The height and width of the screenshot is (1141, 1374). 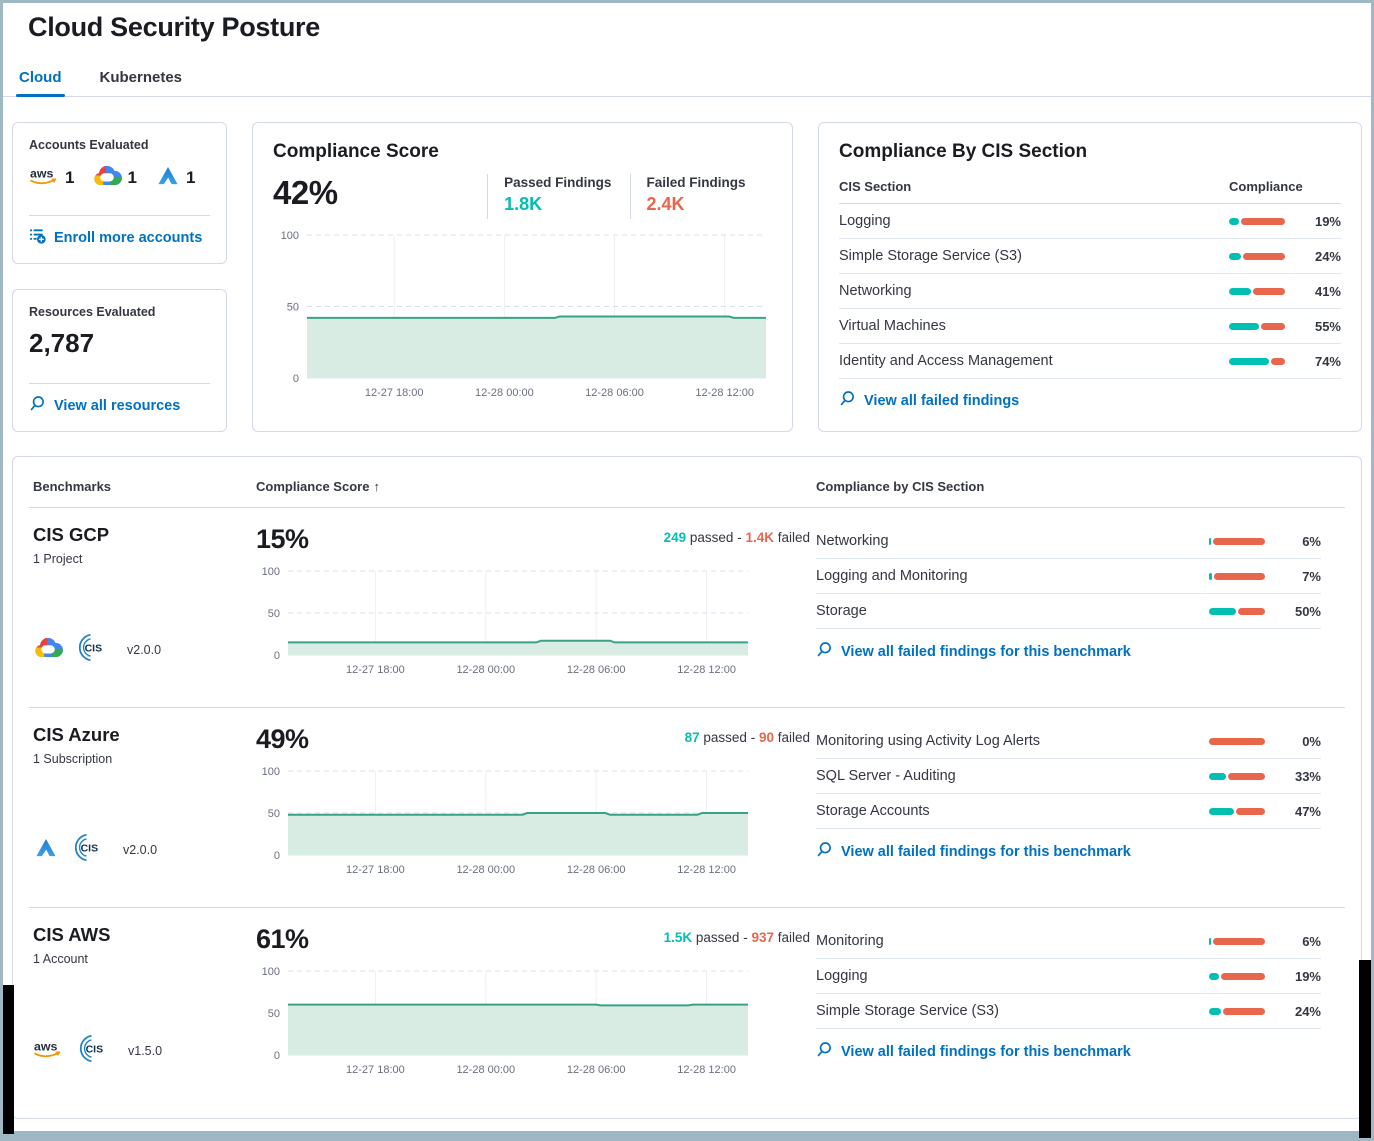 I want to click on compliance-percent: 50%, so click(x=1307, y=611).